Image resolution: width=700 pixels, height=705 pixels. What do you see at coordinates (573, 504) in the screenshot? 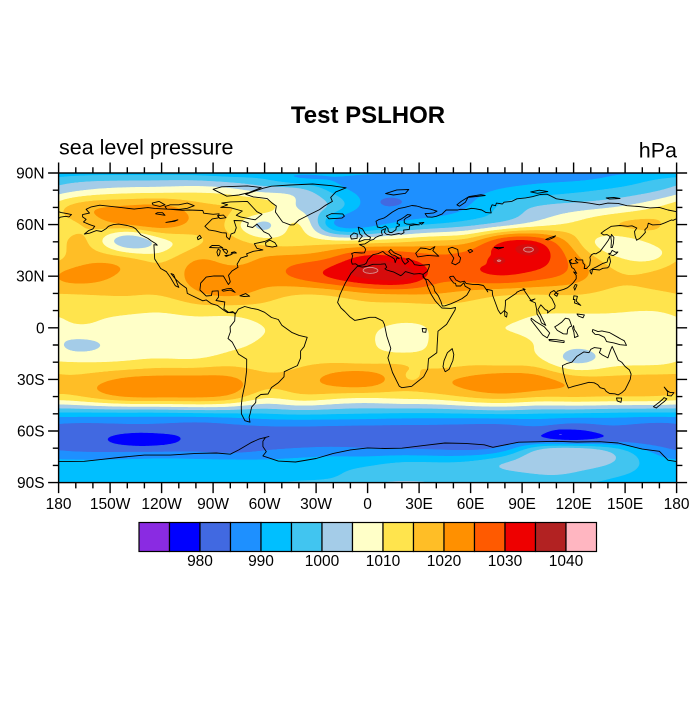
I see `svg-text: 120E` at bounding box center [573, 504].